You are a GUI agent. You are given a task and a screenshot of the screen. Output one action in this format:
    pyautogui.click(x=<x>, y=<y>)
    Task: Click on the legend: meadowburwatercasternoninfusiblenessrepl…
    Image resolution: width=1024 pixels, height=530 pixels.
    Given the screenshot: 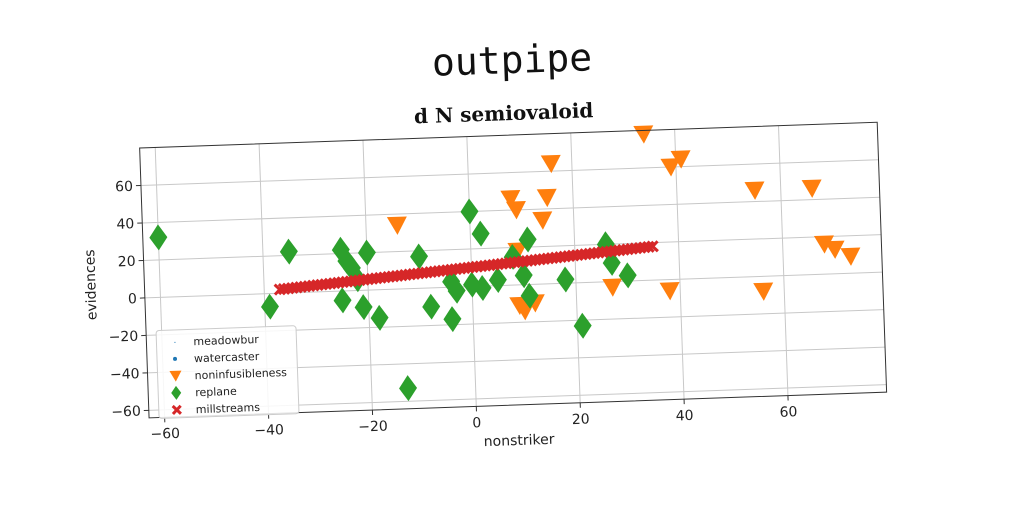 What is the action you would take?
    pyautogui.click(x=227, y=372)
    